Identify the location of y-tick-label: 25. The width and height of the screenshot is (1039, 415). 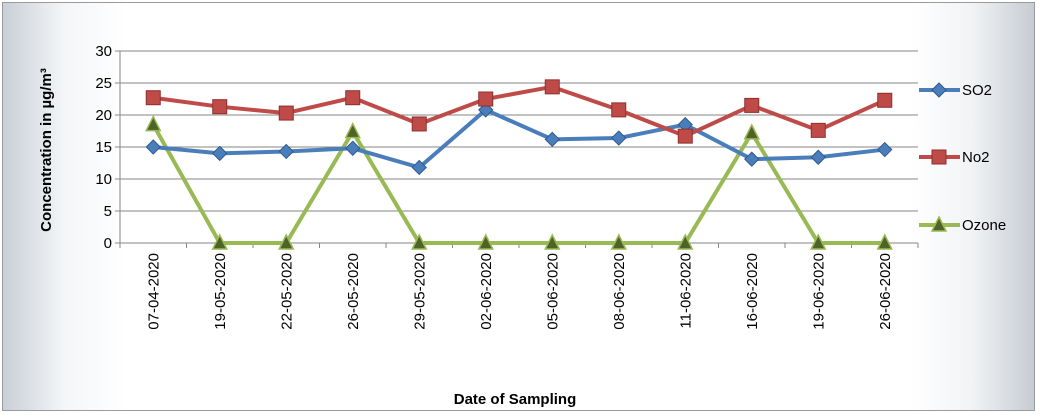
(103, 83).